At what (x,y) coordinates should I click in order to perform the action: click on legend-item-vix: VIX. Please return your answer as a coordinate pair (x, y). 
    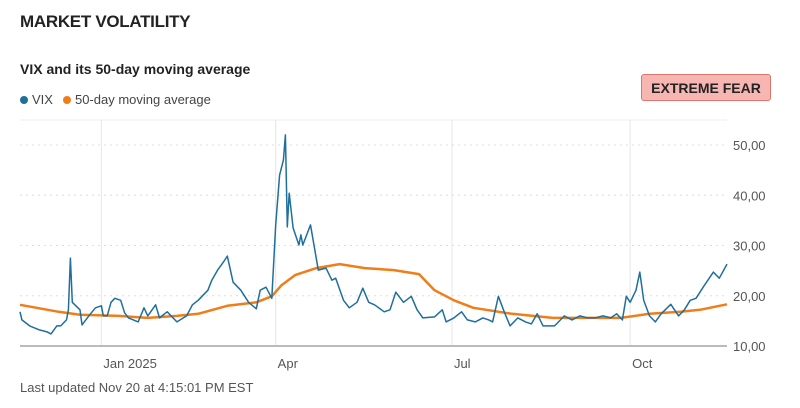
    Looking at the image, I should click on (36, 99).